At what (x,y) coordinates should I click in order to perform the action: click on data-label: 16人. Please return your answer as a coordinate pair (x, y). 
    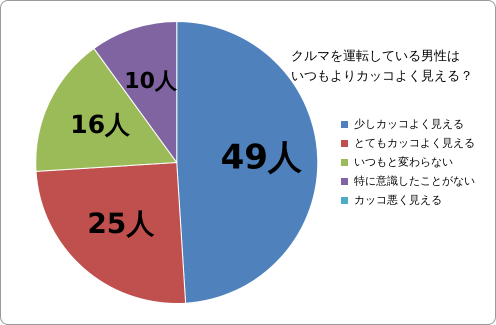
    Looking at the image, I should click on (101, 124).